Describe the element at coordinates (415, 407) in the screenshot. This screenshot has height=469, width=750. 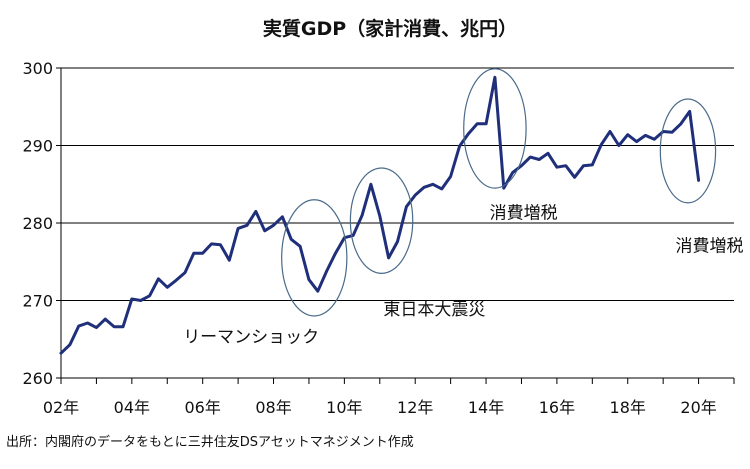
I see `x-tick-label: 12年` at that location.